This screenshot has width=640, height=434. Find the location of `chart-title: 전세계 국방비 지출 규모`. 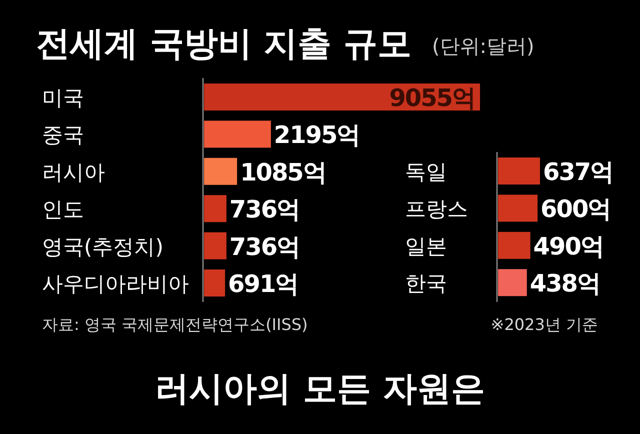

chart-title: 전세계 국방비 지출 규모 is located at coordinates (224, 44).